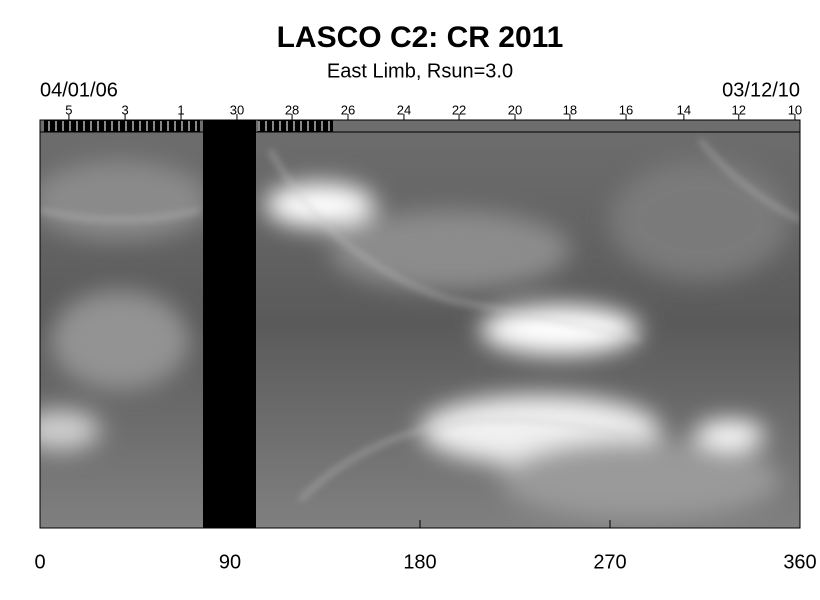  Describe the element at coordinates (404, 109) in the screenshot. I see `top-tick-label: 24` at that location.